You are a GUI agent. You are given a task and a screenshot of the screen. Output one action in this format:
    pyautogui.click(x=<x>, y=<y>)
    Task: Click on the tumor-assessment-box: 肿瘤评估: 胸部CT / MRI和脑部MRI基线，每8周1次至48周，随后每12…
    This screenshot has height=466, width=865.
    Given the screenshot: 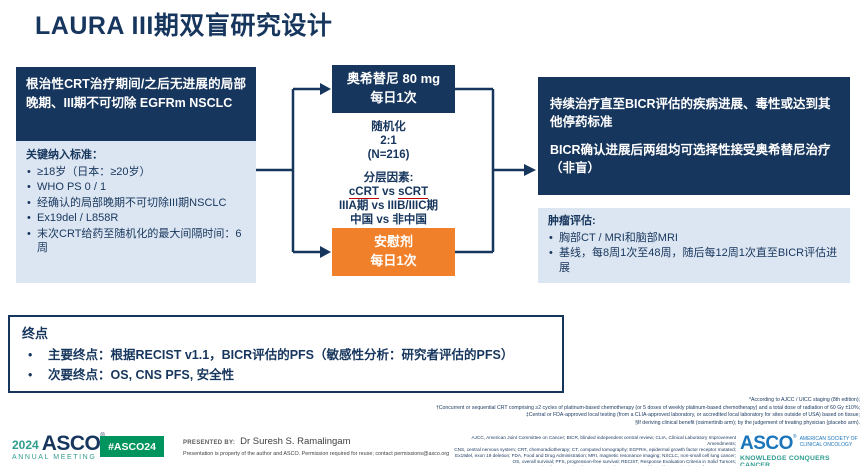 What is the action you would take?
    pyautogui.click(x=694, y=245)
    